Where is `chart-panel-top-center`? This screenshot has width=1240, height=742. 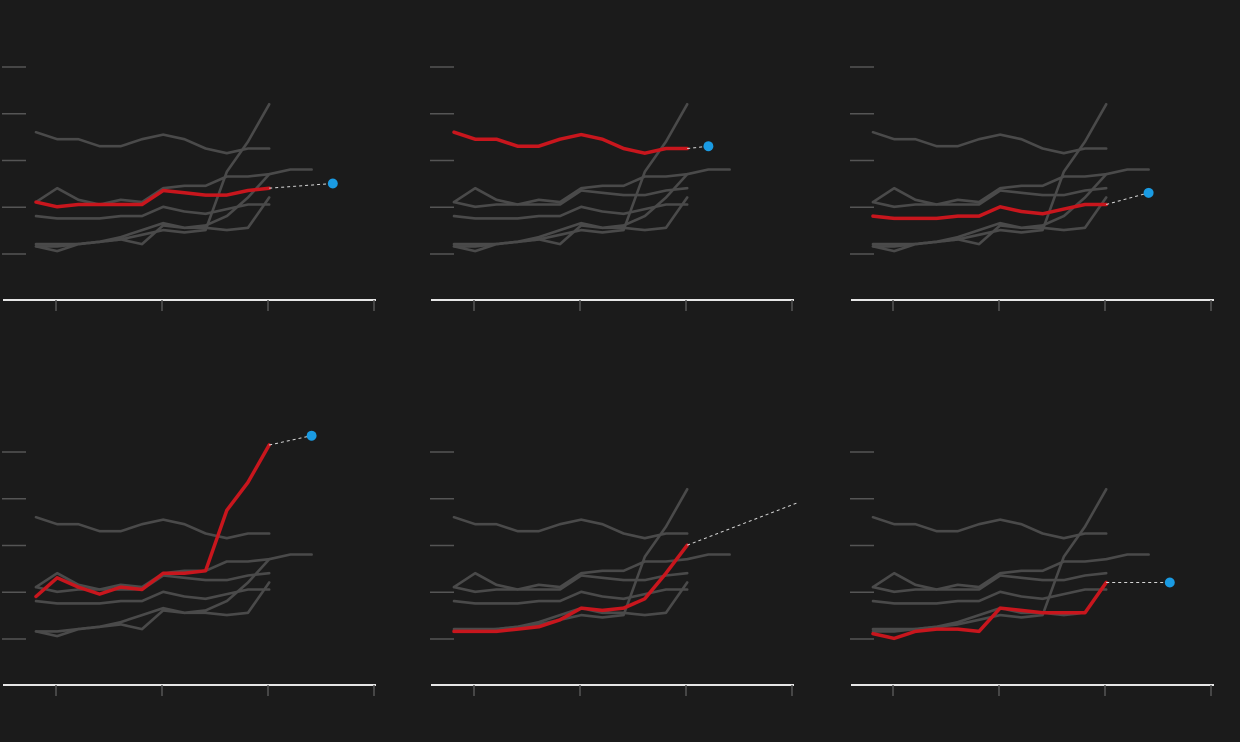
chart-panel-top-center is located at coordinates (612, 188).